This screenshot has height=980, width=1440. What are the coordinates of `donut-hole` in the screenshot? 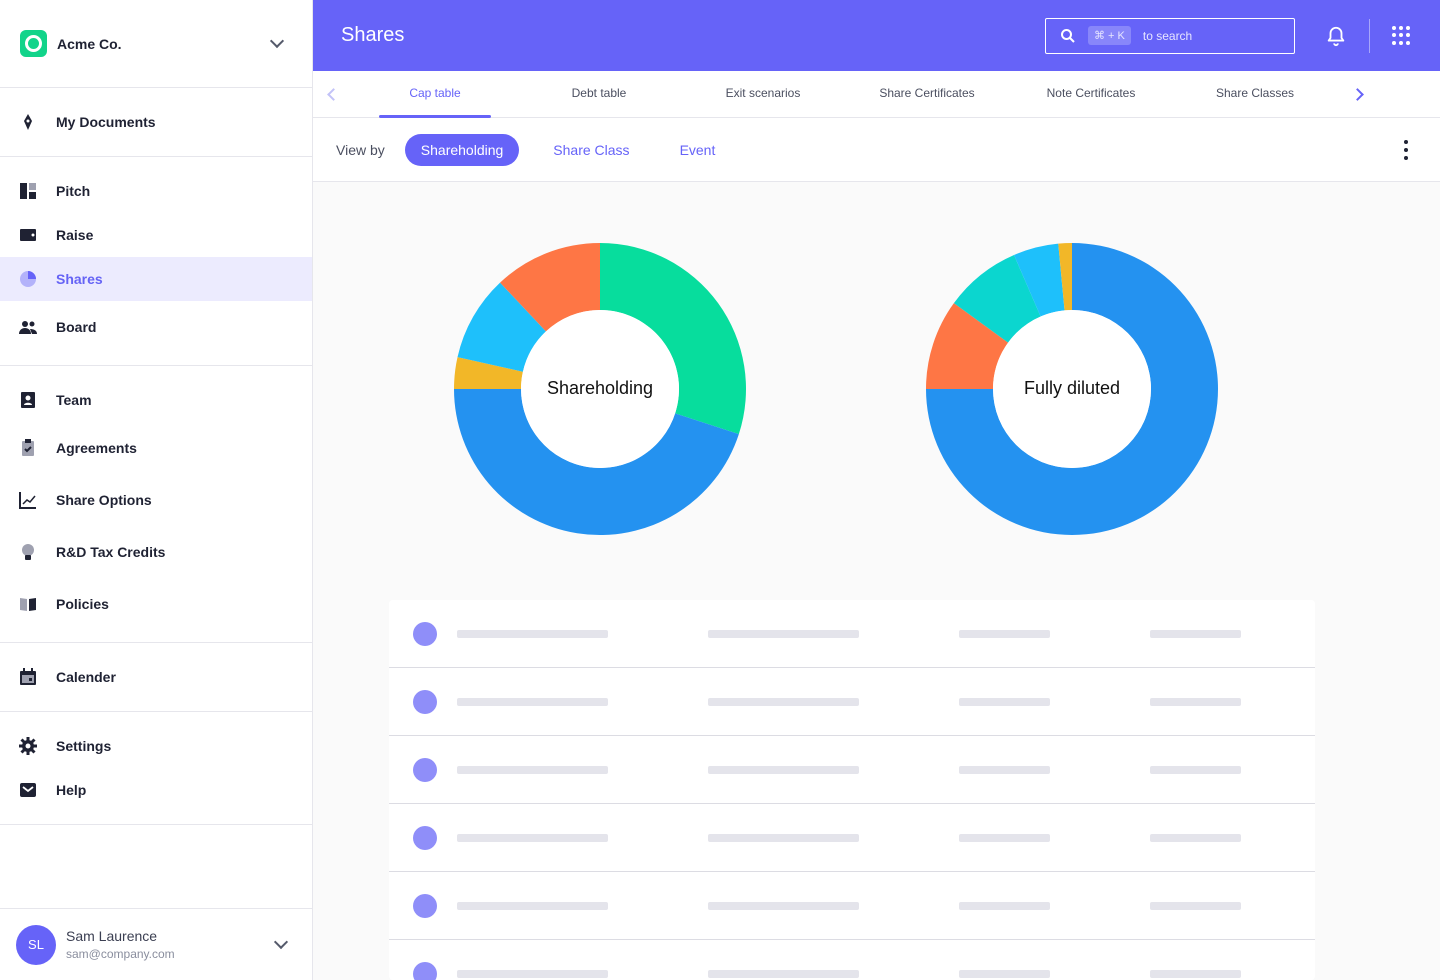 It's located at (1072, 389).